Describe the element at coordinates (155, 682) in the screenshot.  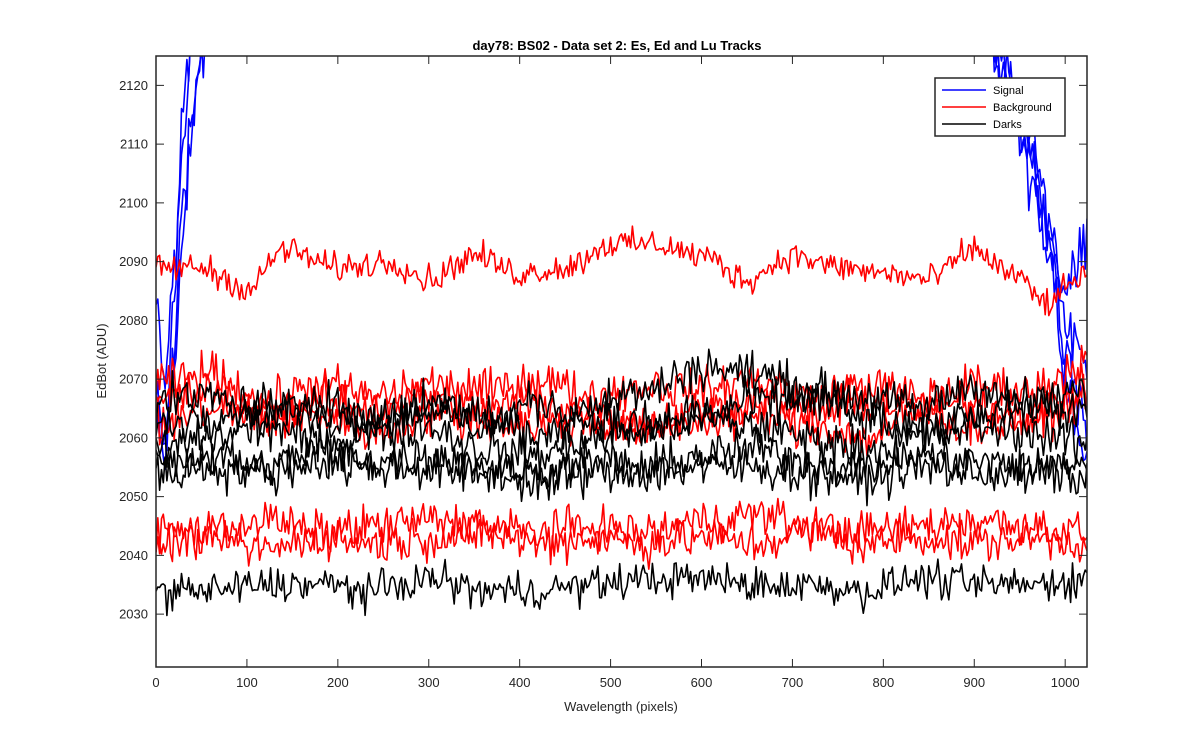
I see `x-tick-label: 0` at that location.